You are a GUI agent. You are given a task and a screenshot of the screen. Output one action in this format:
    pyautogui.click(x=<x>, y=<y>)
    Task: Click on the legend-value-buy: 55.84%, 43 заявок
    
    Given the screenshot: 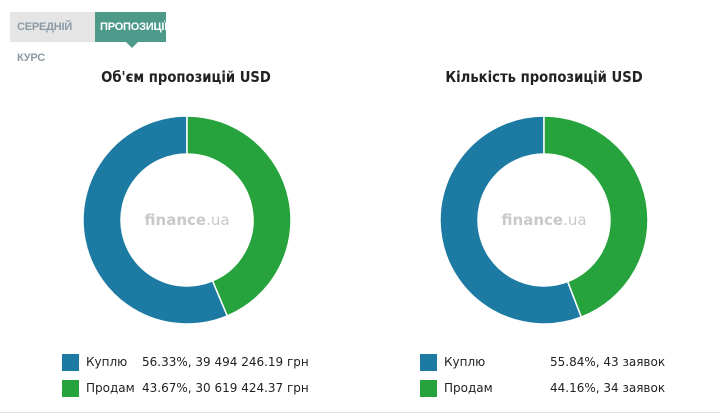 What is the action you would take?
    pyautogui.click(x=608, y=362)
    